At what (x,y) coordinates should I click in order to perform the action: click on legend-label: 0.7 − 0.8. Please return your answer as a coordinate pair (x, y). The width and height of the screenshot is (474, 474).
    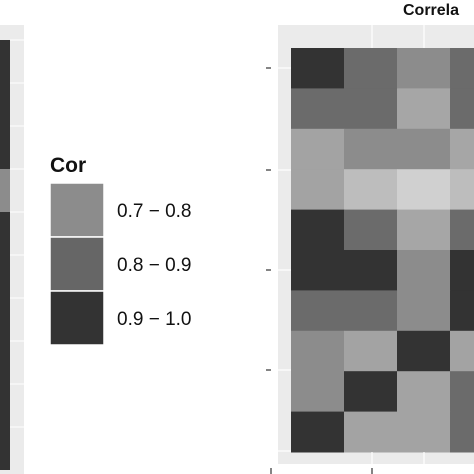
    Looking at the image, I should click on (154, 211).